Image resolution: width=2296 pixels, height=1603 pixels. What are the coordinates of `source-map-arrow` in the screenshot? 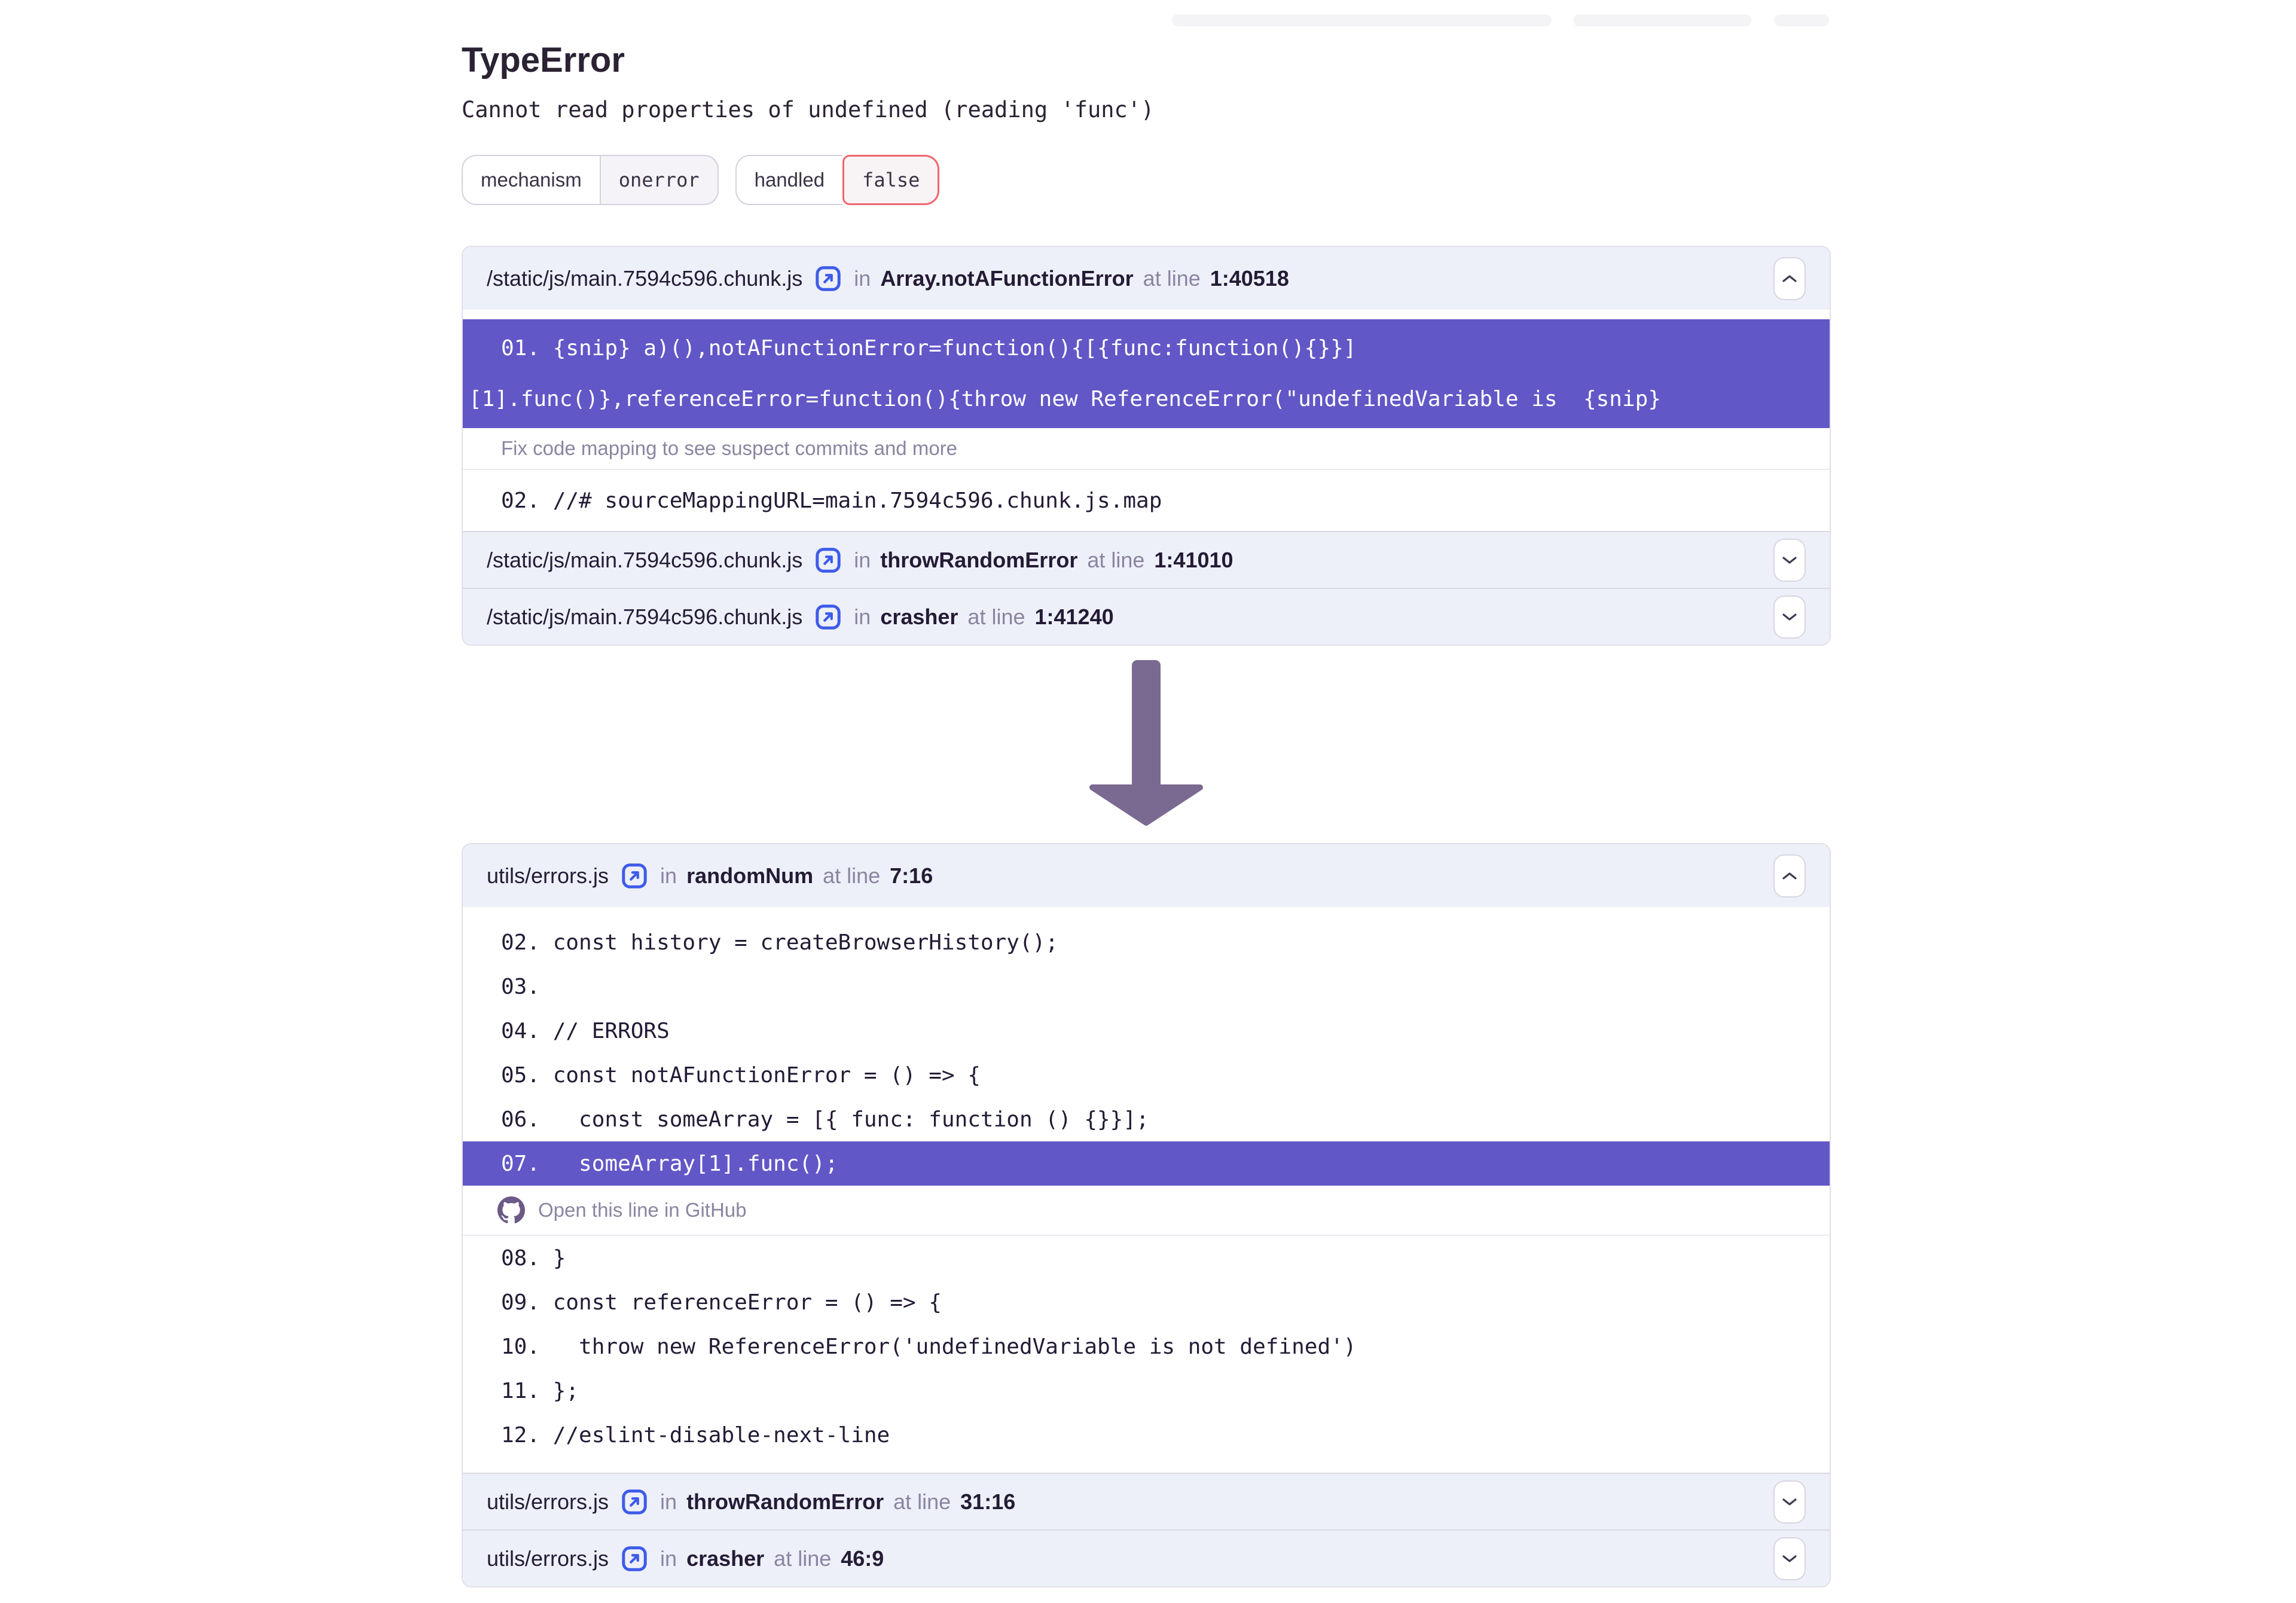 It's located at (1146, 744).